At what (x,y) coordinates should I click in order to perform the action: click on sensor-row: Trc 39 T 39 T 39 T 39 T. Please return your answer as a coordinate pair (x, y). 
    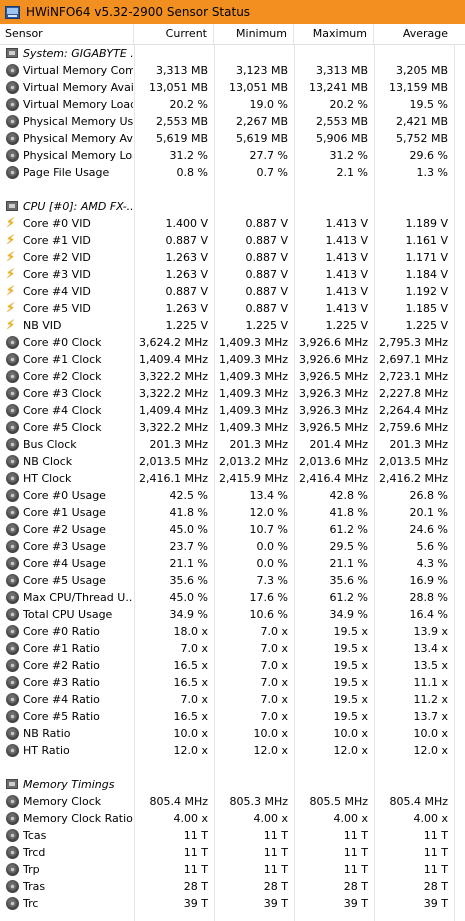
    Looking at the image, I should click on (232, 903).